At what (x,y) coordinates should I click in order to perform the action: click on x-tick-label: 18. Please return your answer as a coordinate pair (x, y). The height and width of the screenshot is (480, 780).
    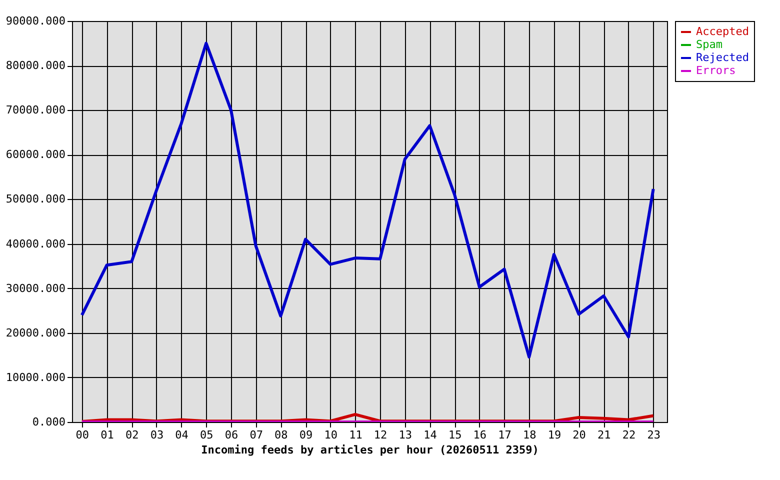
    Looking at the image, I should click on (529, 435).